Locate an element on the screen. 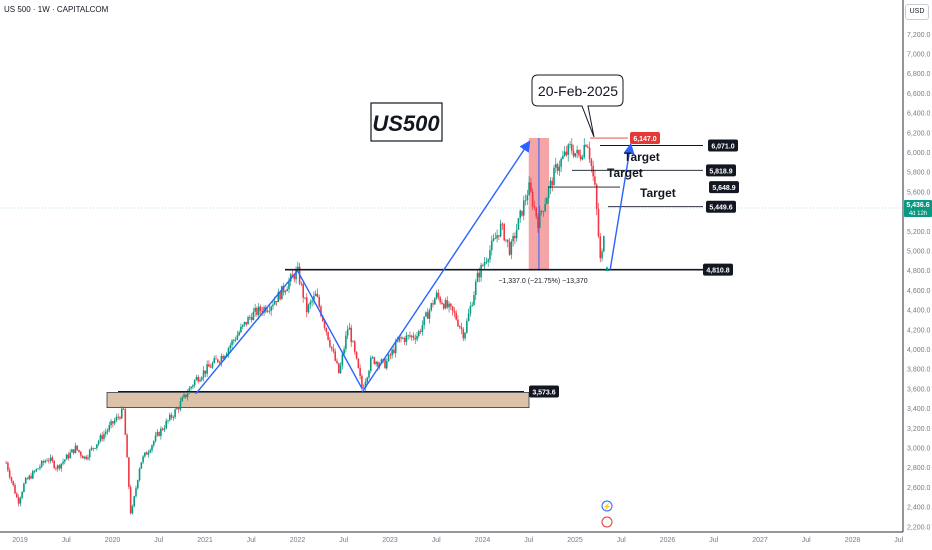  price-tick-label: 3,400.0 is located at coordinates (918, 409).